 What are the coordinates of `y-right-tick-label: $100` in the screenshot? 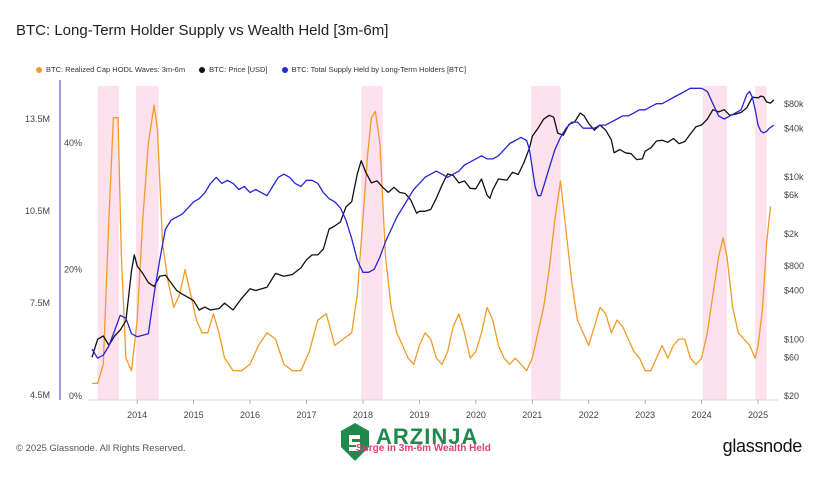 It's located at (794, 339).